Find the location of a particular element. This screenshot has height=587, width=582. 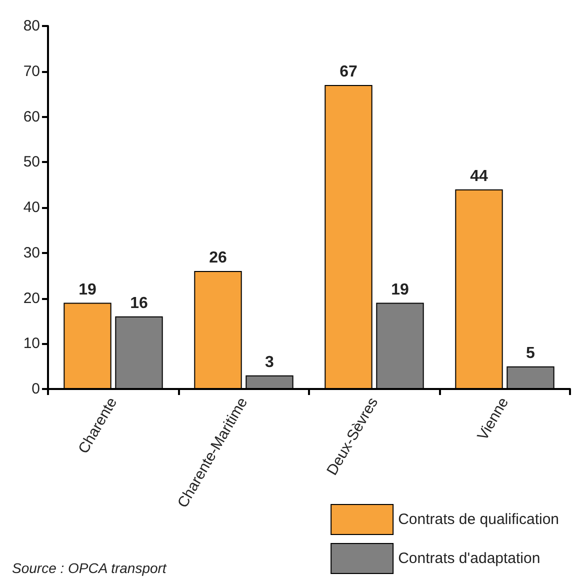

source-note: Source : OPCA transport is located at coordinates (90, 568).